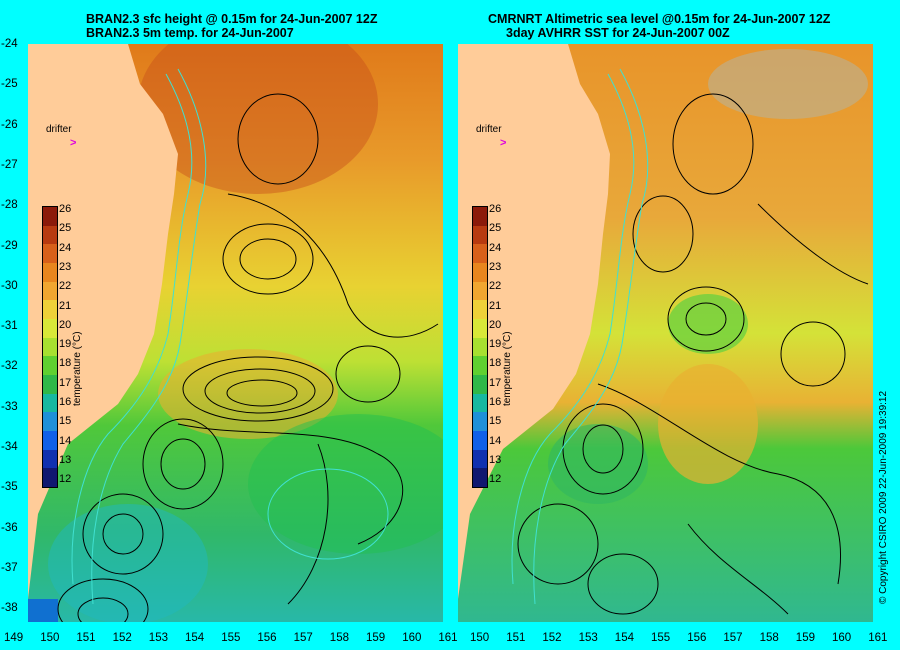 The image size is (900, 650). What do you see at coordinates (339, 638) in the screenshot?
I see `left-x-tick-label: 158` at bounding box center [339, 638].